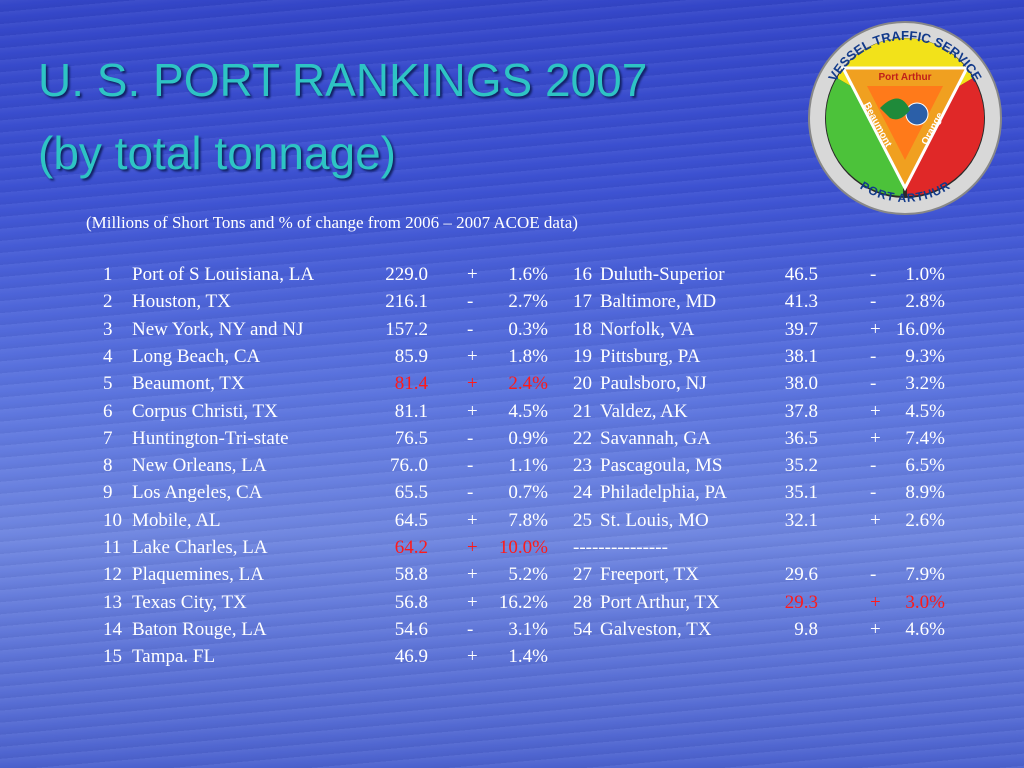  Describe the element at coordinates (108, 493) in the screenshot. I see `rank: 9` at that location.